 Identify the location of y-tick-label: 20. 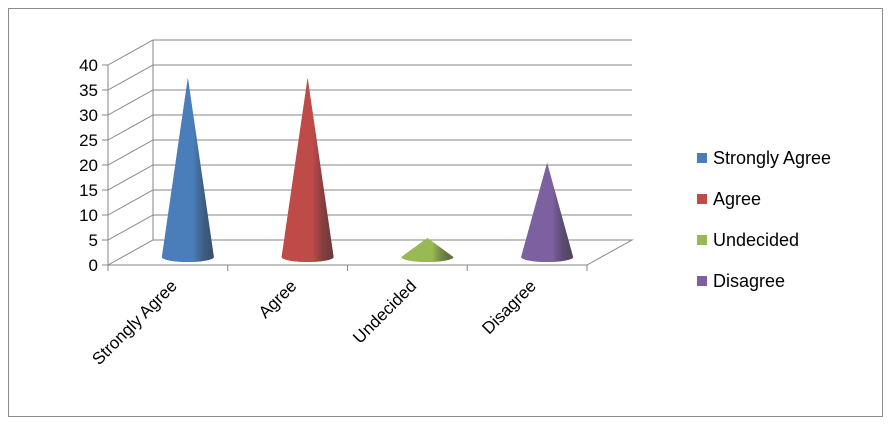
(88, 165).